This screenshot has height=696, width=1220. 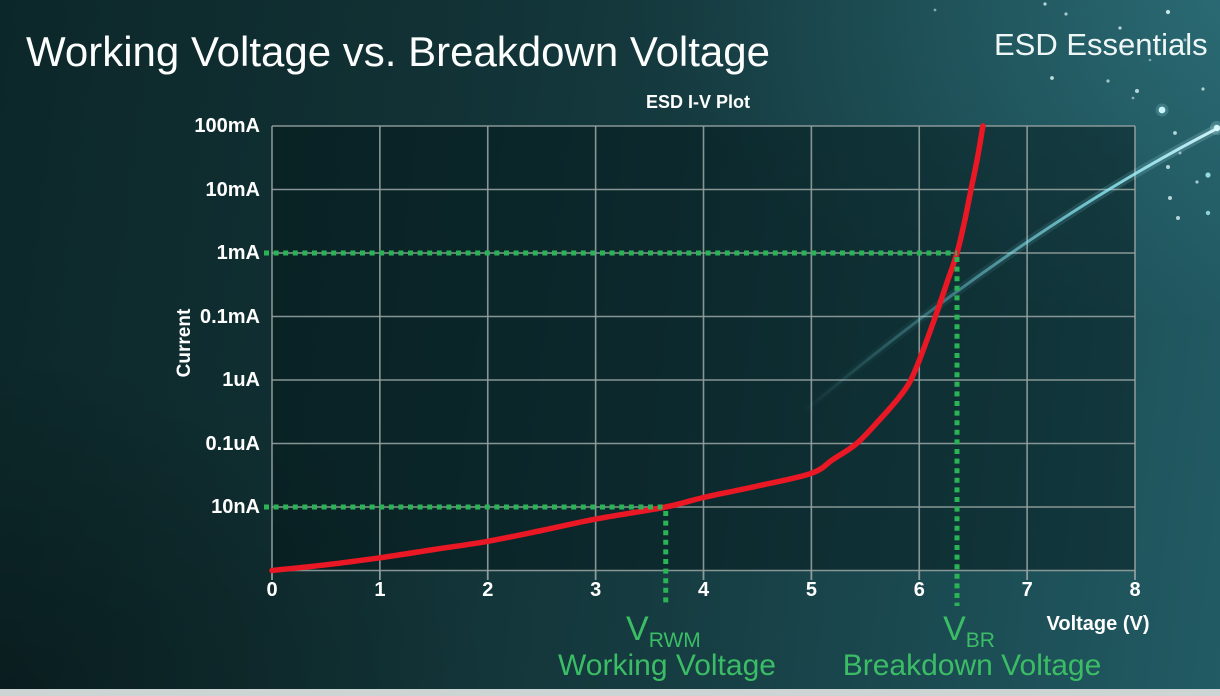 What do you see at coordinates (697, 102) in the screenshot?
I see `chart-title: ESD I-V Plot` at bounding box center [697, 102].